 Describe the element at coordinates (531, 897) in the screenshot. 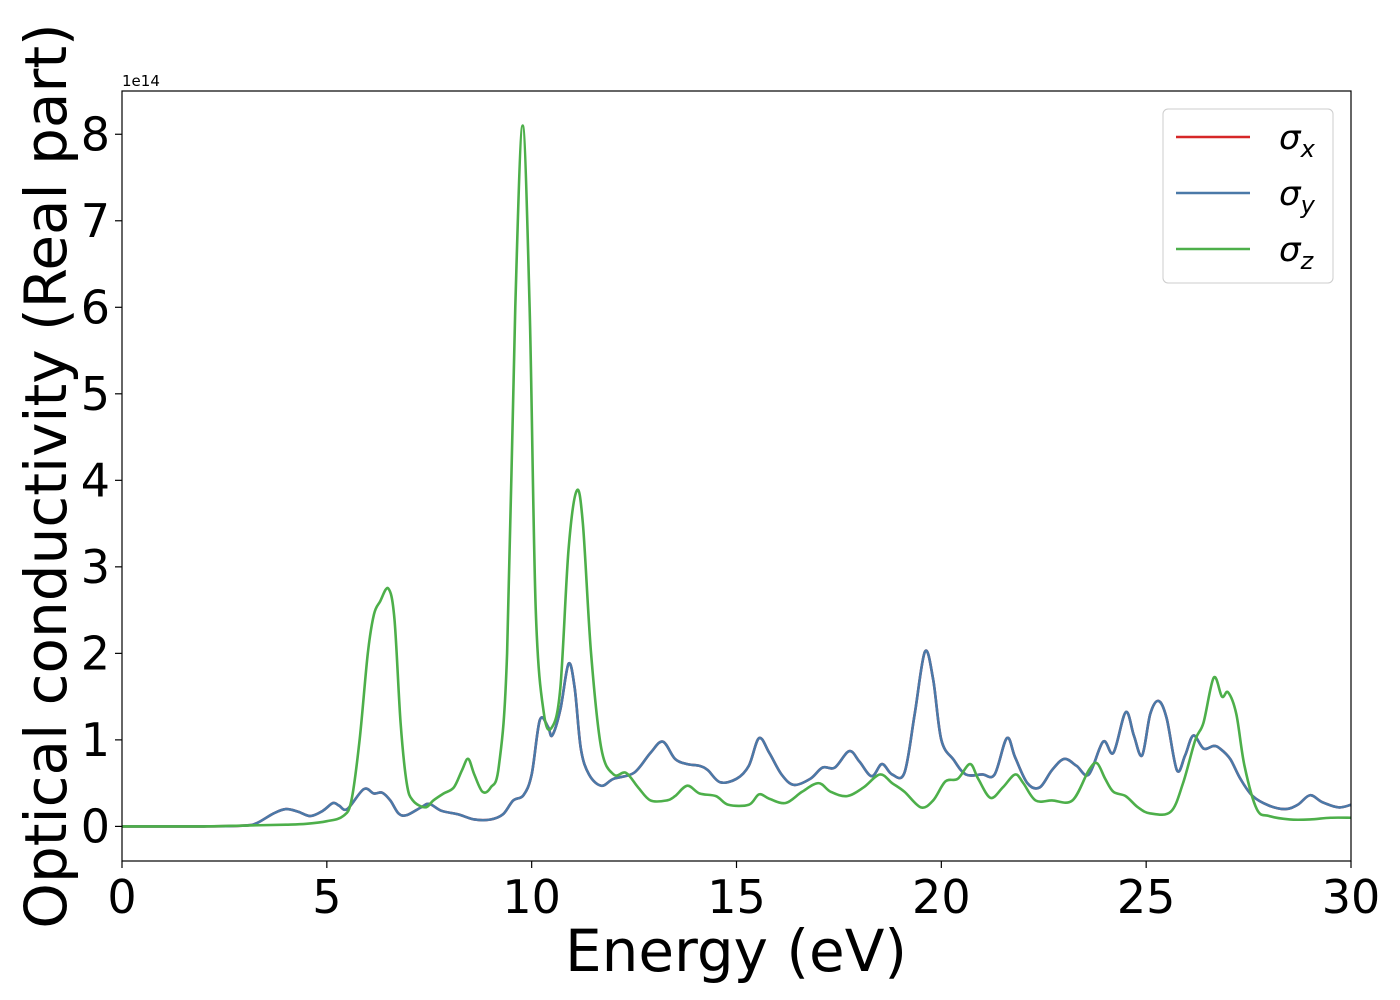

I see `x-tick-label: 10` at that location.